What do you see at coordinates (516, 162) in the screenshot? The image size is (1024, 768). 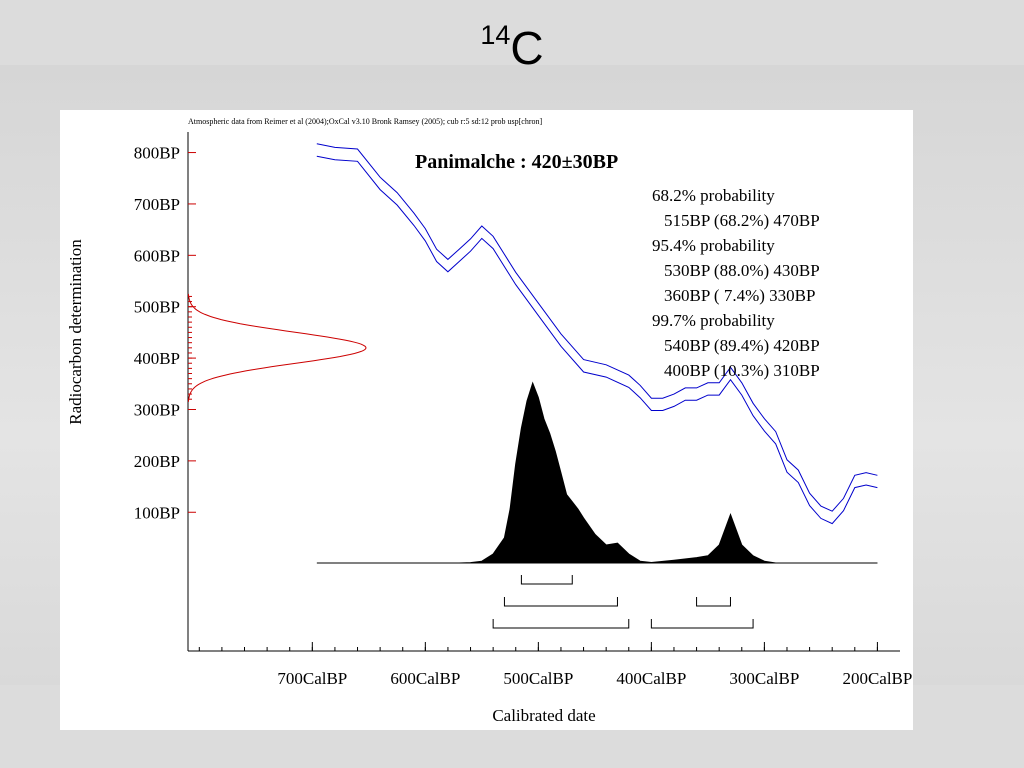 I see `chart-title: Panimalche : 420±30BP` at bounding box center [516, 162].